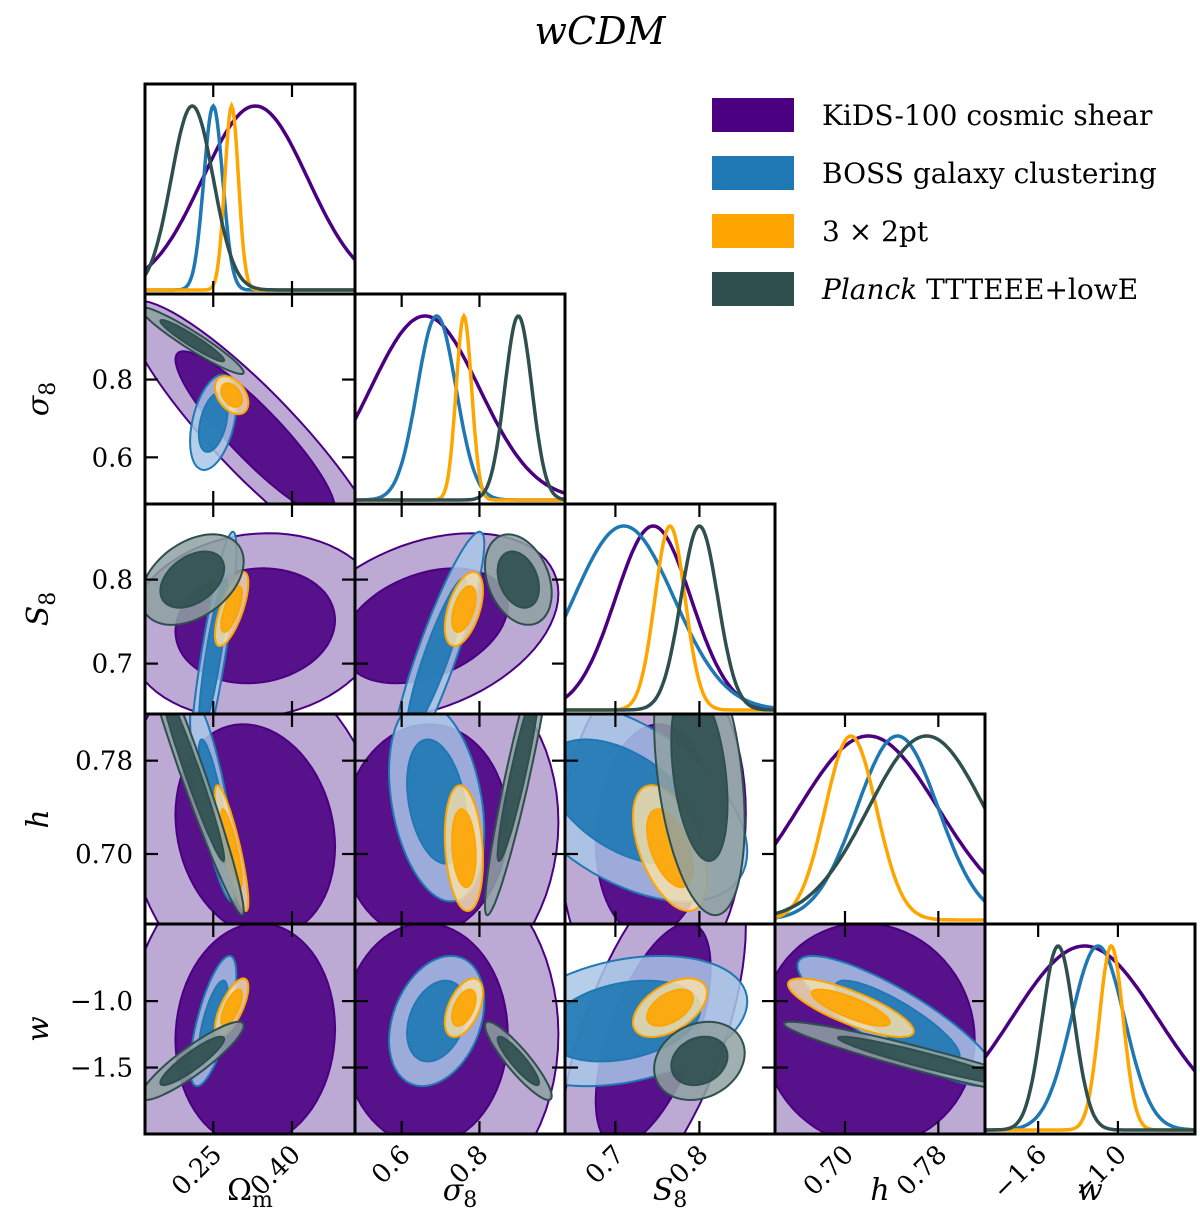 The height and width of the screenshot is (1216, 1200). I want to click on boss-marginal-w, so click(1090, 1038).